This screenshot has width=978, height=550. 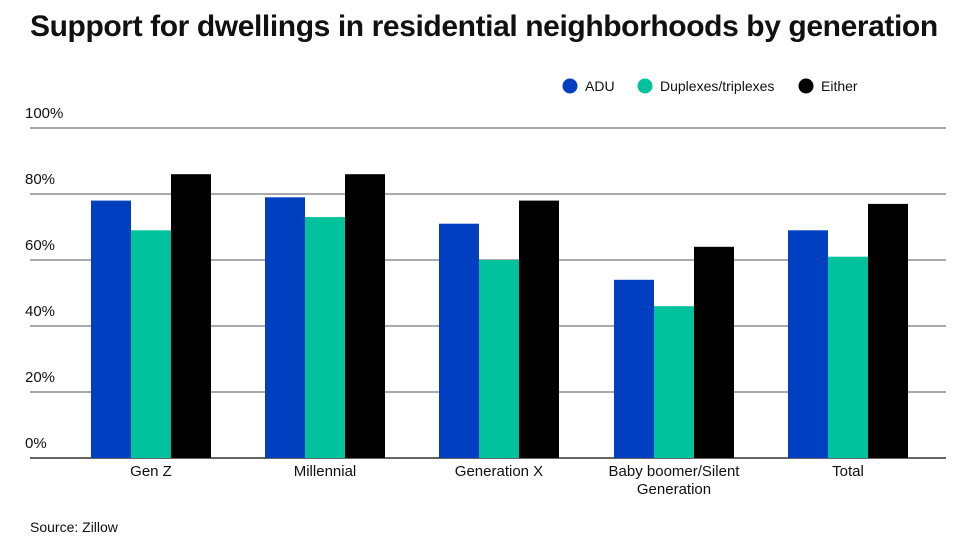 What do you see at coordinates (499, 471) in the screenshot?
I see `x-category-label: Generation X` at bounding box center [499, 471].